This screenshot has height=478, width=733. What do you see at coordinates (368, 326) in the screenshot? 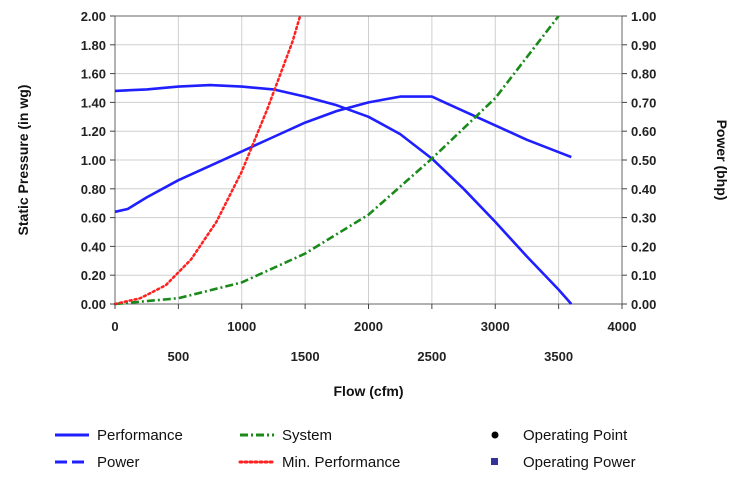
I see `x-tick-label-upper: 2000` at bounding box center [368, 326].